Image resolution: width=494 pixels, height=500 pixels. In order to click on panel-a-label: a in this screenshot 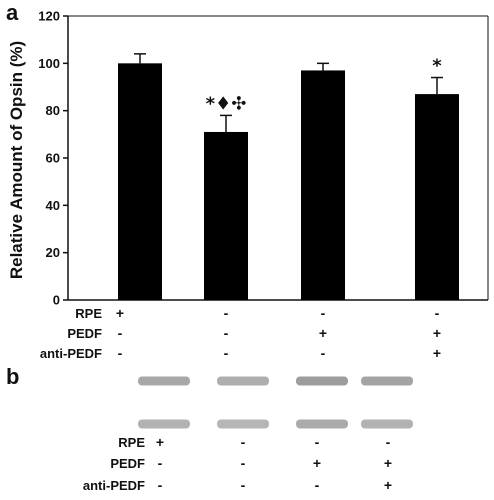, I will do `click(12, 12)`.